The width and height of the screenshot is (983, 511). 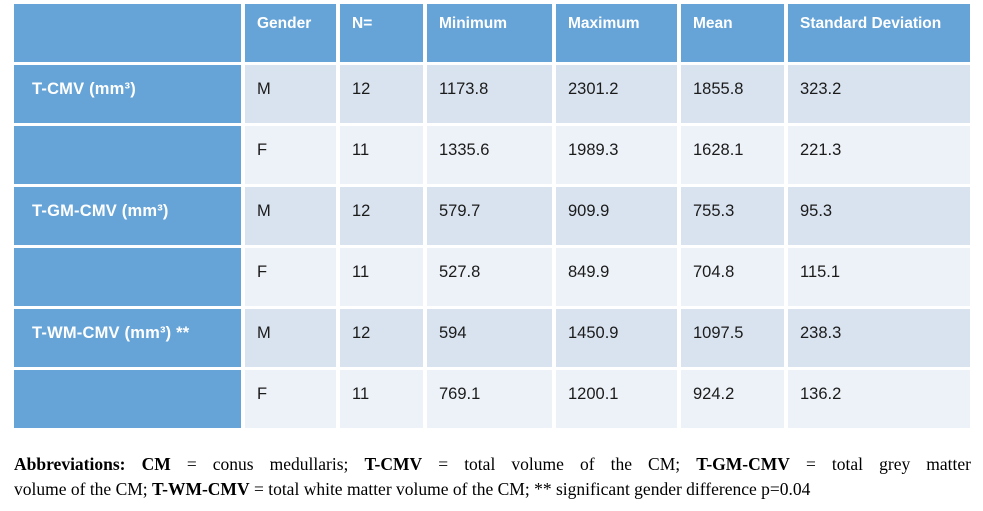 I want to click on cell-minimum: 527.8, so click(x=489, y=277).